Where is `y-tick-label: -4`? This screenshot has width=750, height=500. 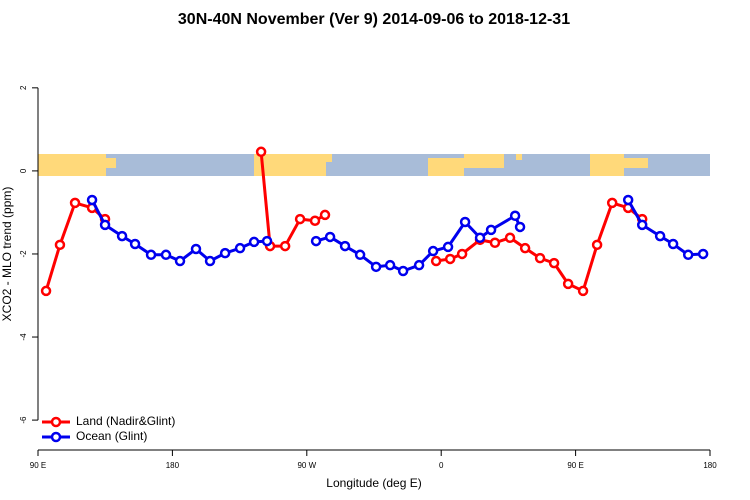
y-tick-label: -4 is located at coordinates (23, 337).